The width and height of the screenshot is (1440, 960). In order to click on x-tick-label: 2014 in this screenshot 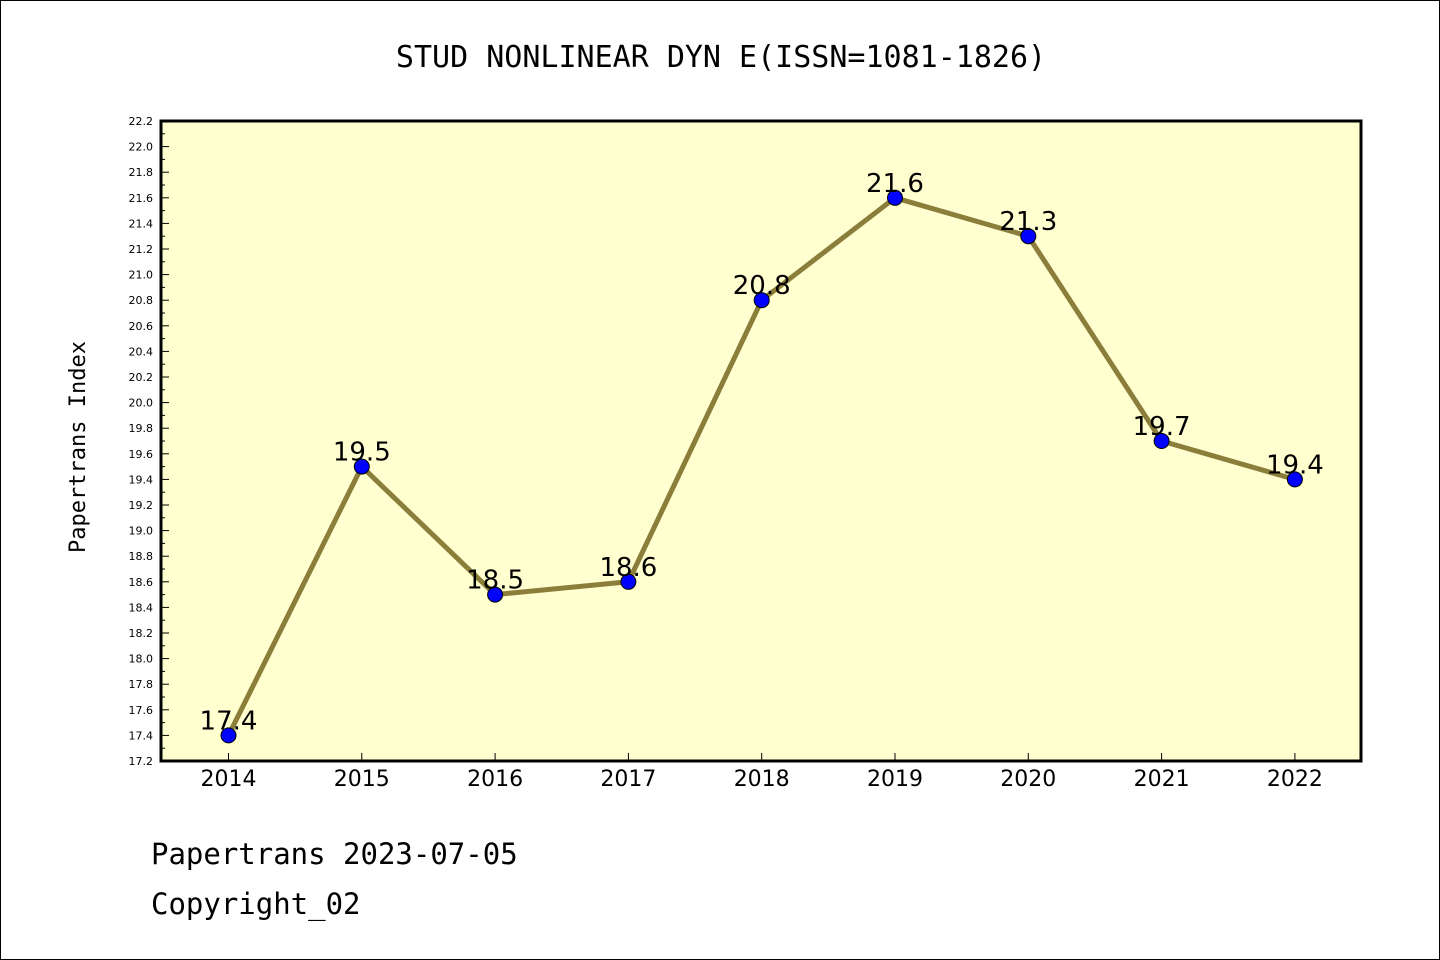, I will do `click(229, 779)`.